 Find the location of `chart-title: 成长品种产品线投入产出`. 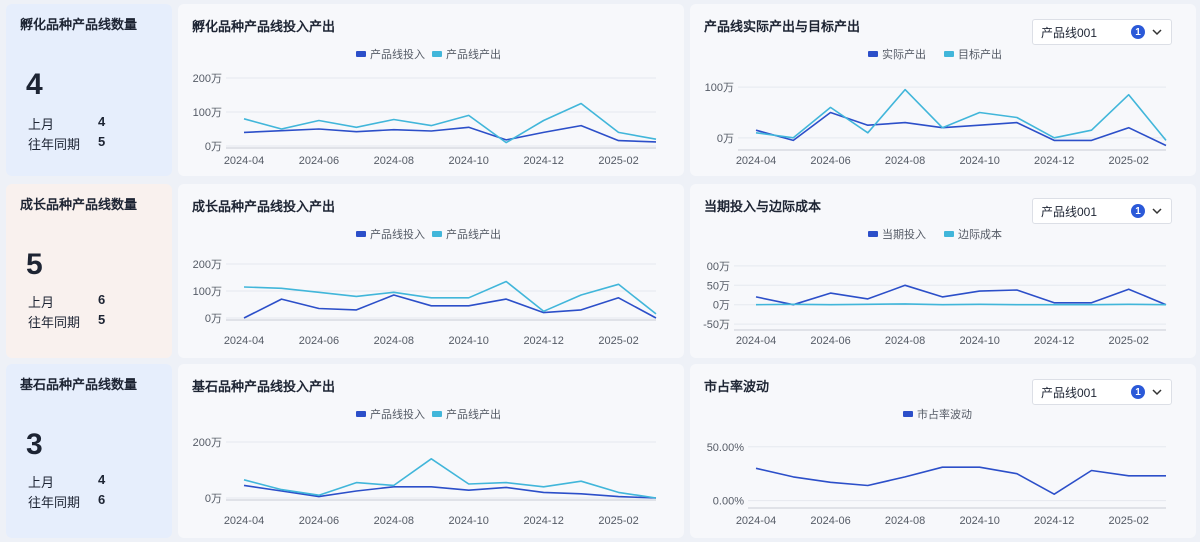

chart-title: 成长品种产品线投入产出 is located at coordinates (264, 206).